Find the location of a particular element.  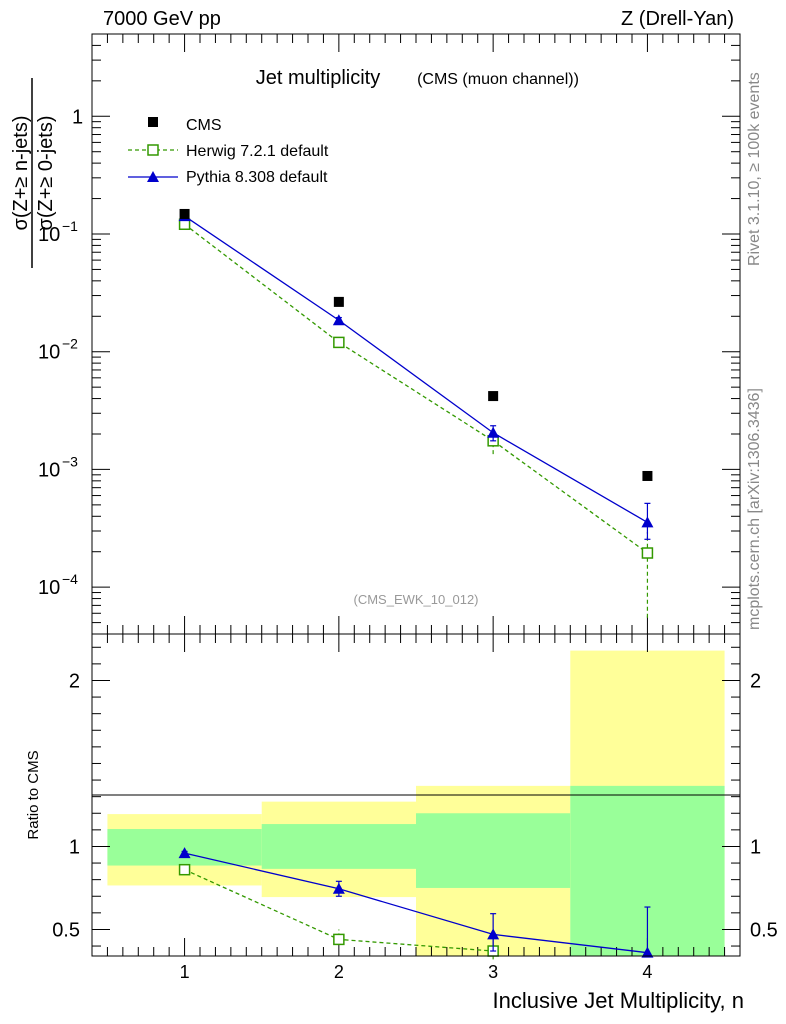

main-y-tick-label: 1 is located at coordinates (77, 117).